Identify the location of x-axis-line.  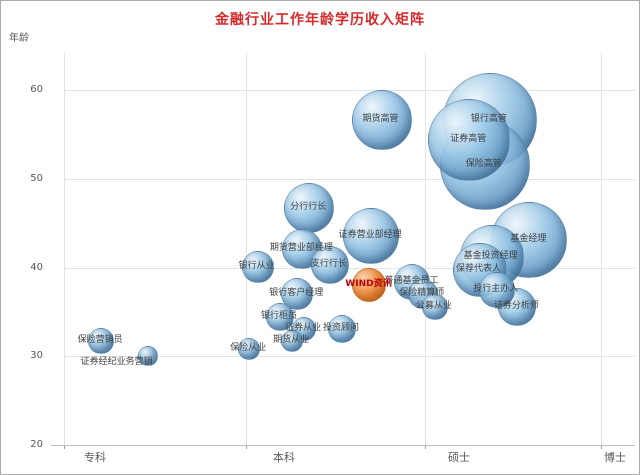
(343, 445).